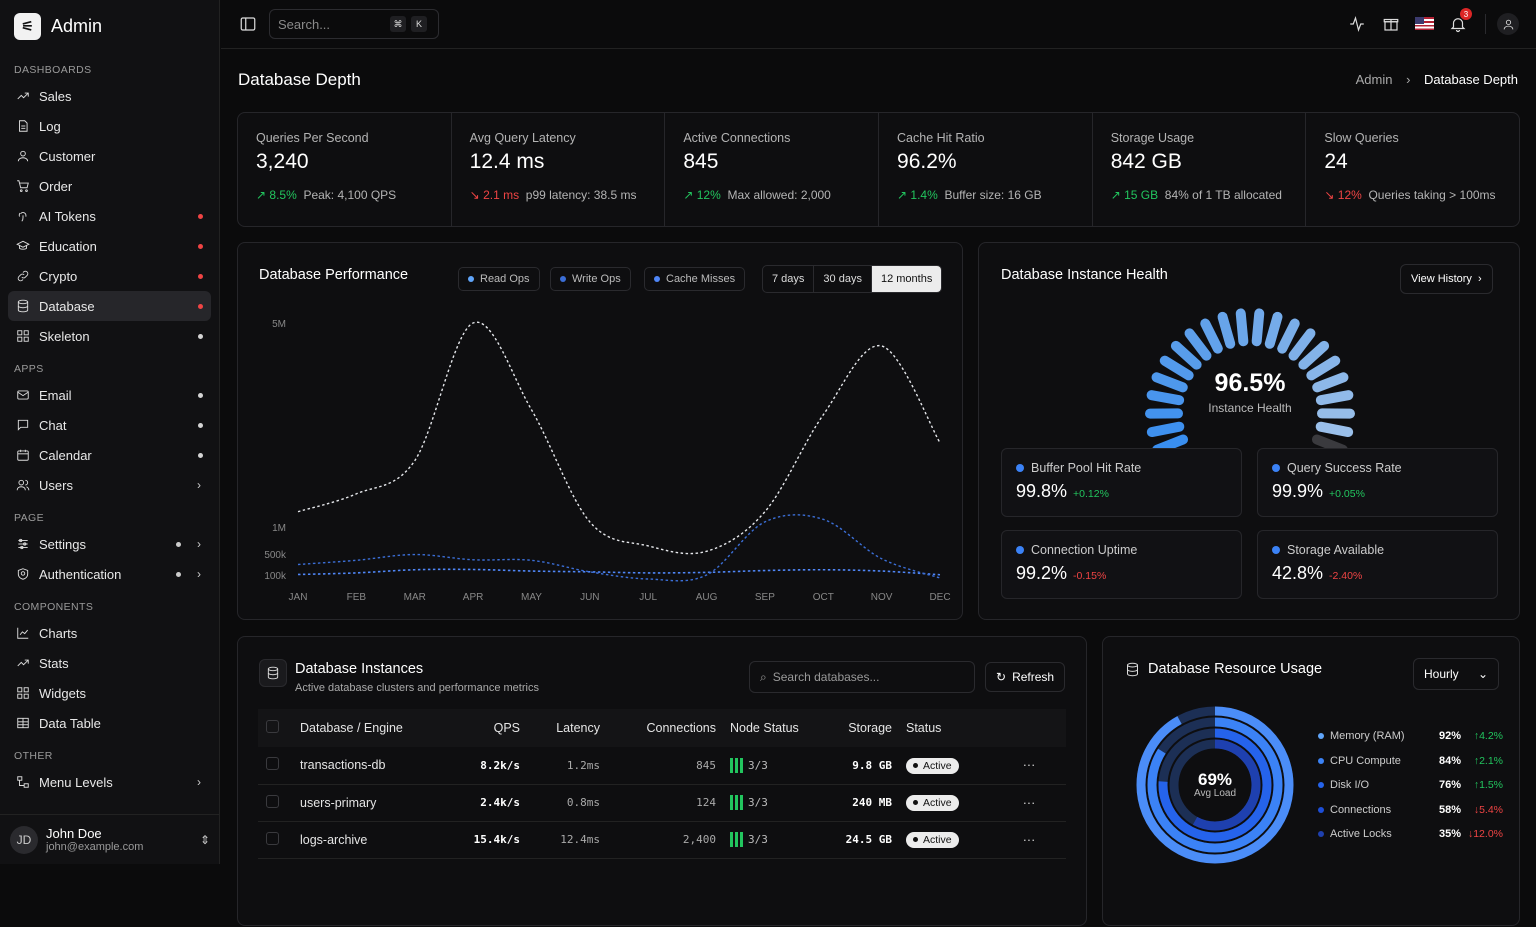  I want to click on x-tick-label: FEB, so click(357, 597).